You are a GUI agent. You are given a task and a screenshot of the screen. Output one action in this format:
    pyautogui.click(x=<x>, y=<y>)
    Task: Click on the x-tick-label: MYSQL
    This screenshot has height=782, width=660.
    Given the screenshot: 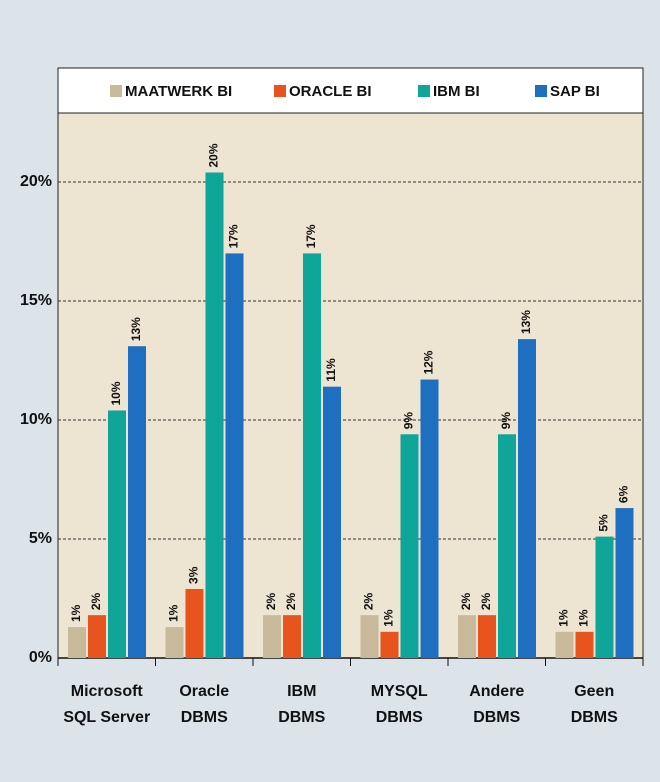 What is the action you would take?
    pyautogui.click(x=399, y=691)
    